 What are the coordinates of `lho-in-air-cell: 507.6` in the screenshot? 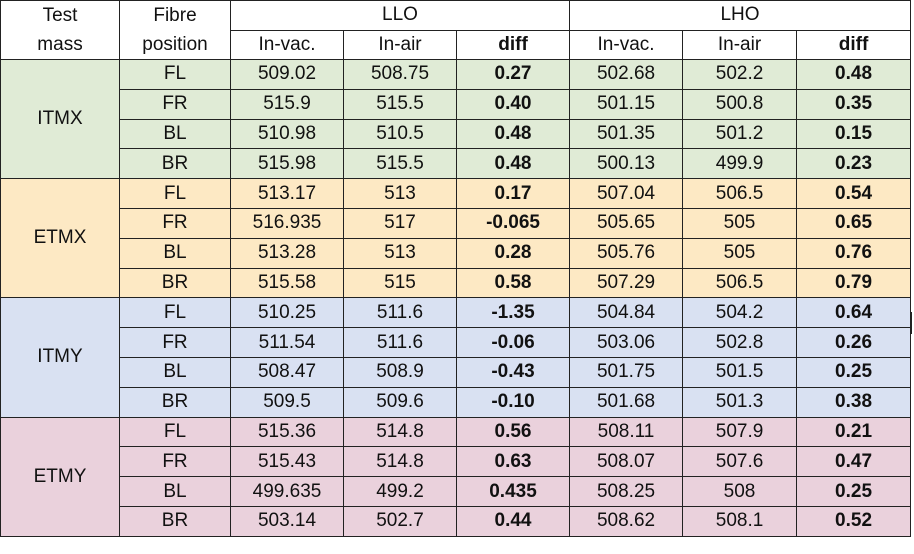 It's located at (740, 462).